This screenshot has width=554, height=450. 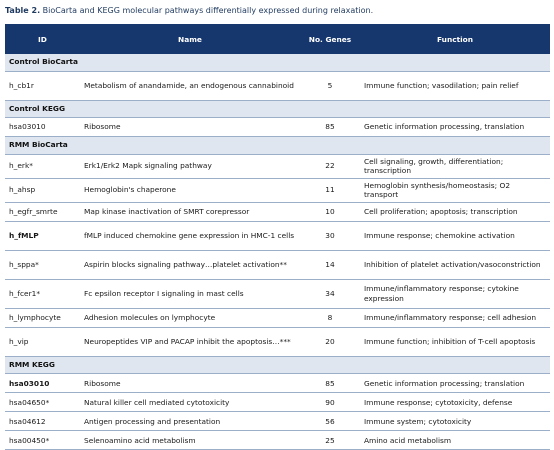 What do you see at coordinates (190, 39) in the screenshot?
I see `column-header-name: Name` at bounding box center [190, 39].